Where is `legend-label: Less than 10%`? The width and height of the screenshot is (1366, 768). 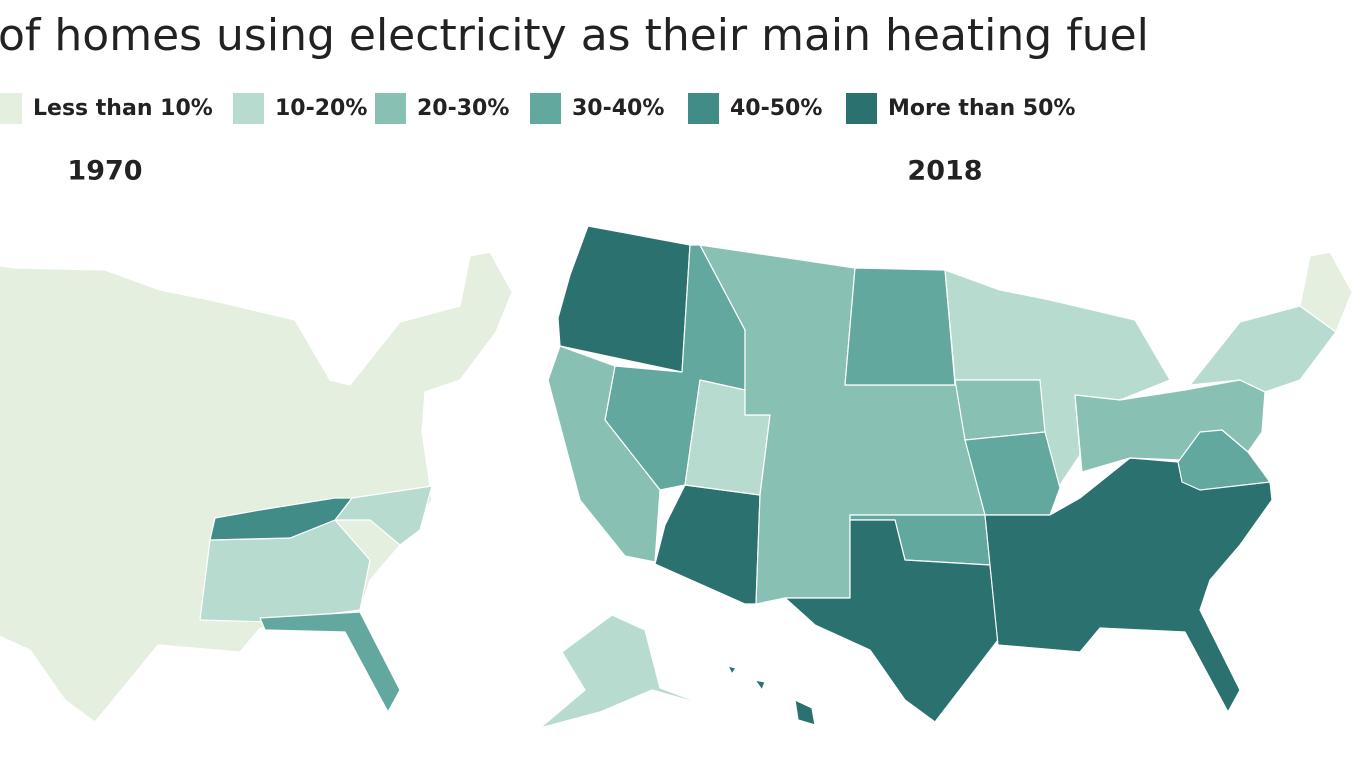 legend-label: Less than 10% is located at coordinates (123, 108).